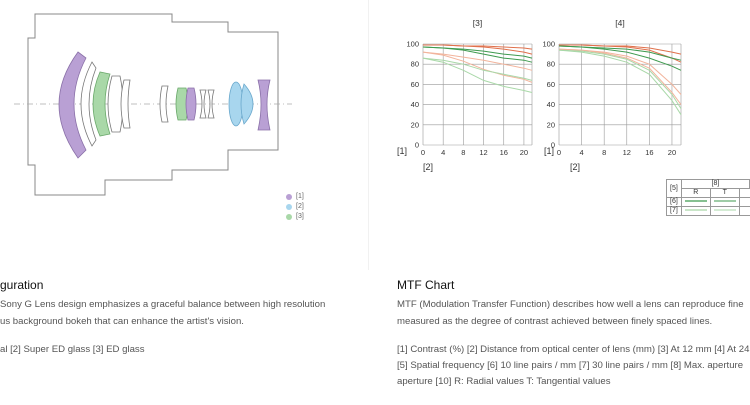 The height and width of the screenshot is (405, 750). What do you see at coordinates (300, 206) in the screenshot?
I see `legend-label: [2]` at bounding box center [300, 206].